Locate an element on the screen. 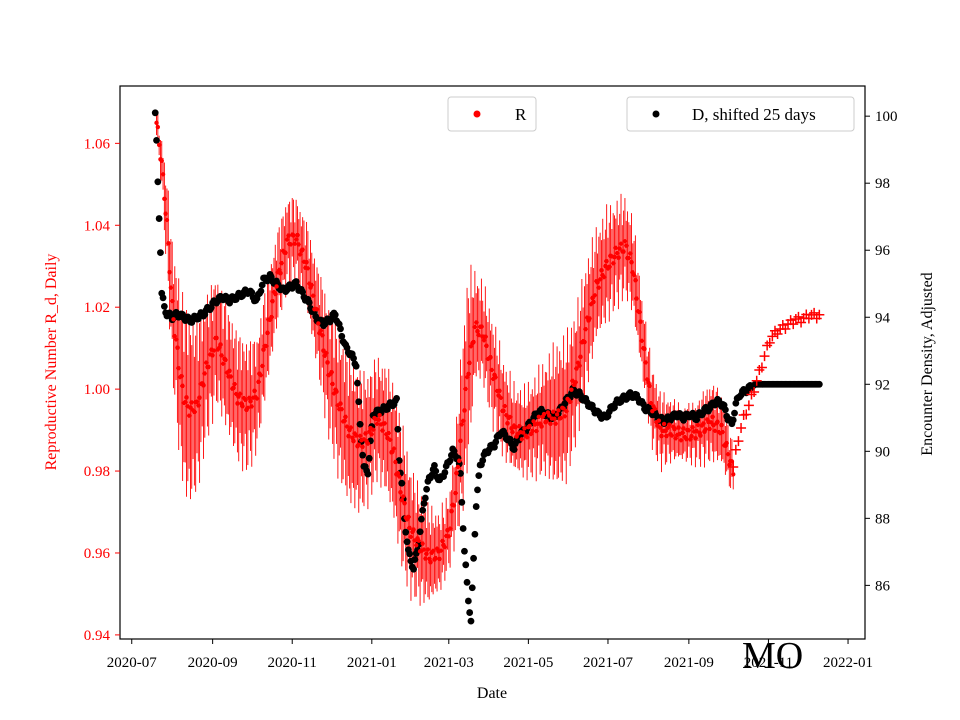 Image resolution: width=960 pixels, height=720 pixels. y-axis-right-title: Encounter Density, Adjusted is located at coordinates (927, 363).